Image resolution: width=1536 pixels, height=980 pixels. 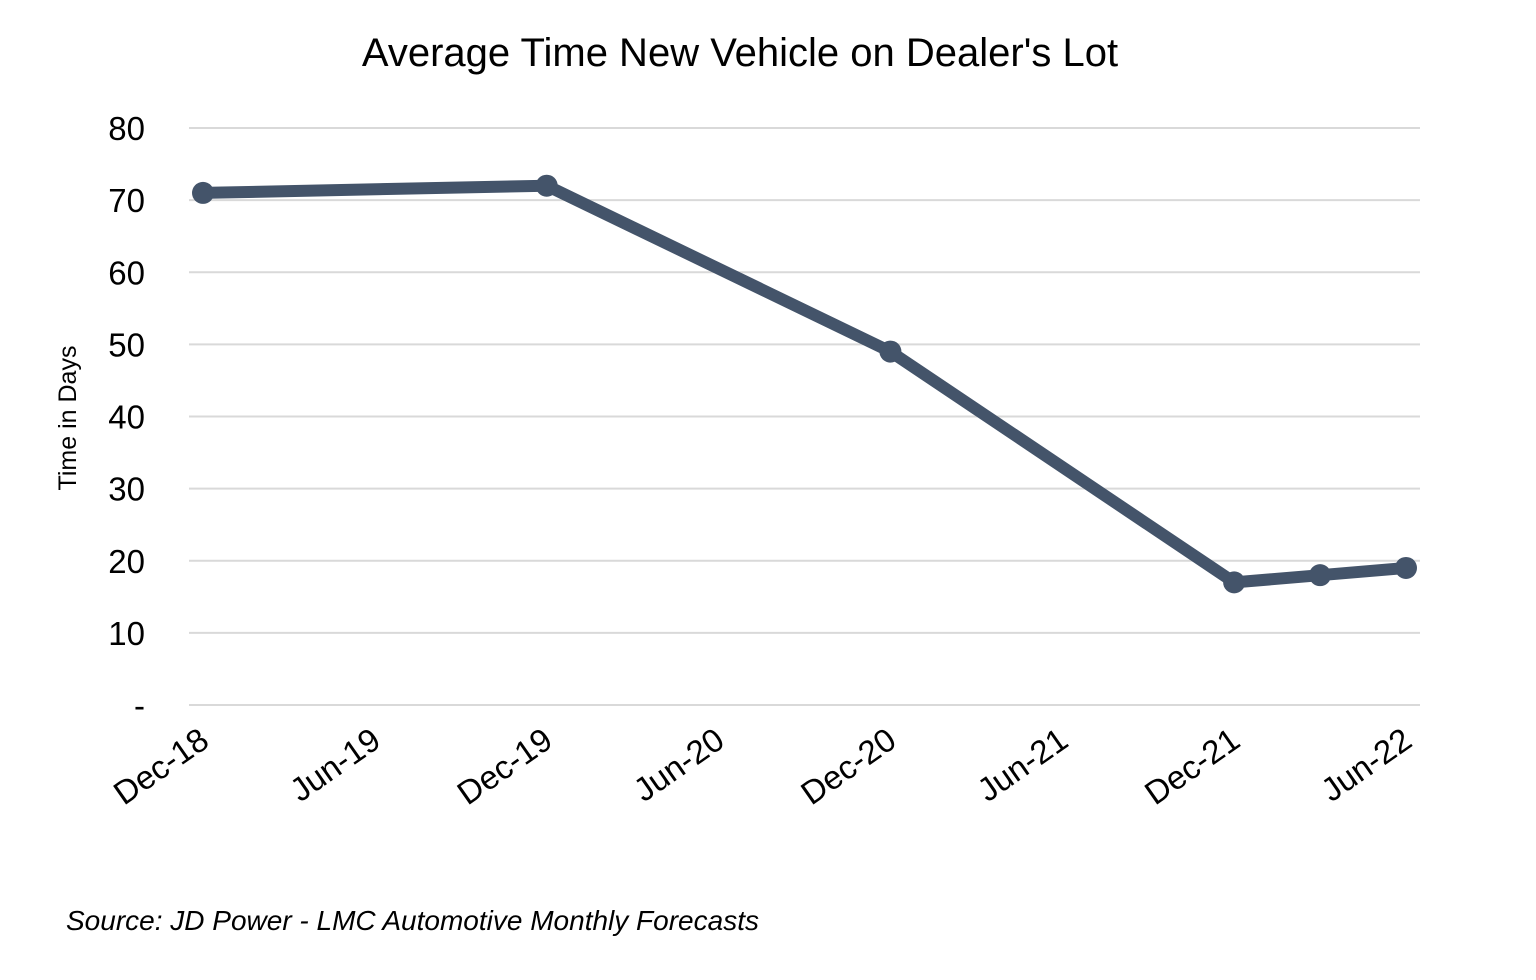 I want to click on y-tick-label: 20, so click(x=126, y=561).